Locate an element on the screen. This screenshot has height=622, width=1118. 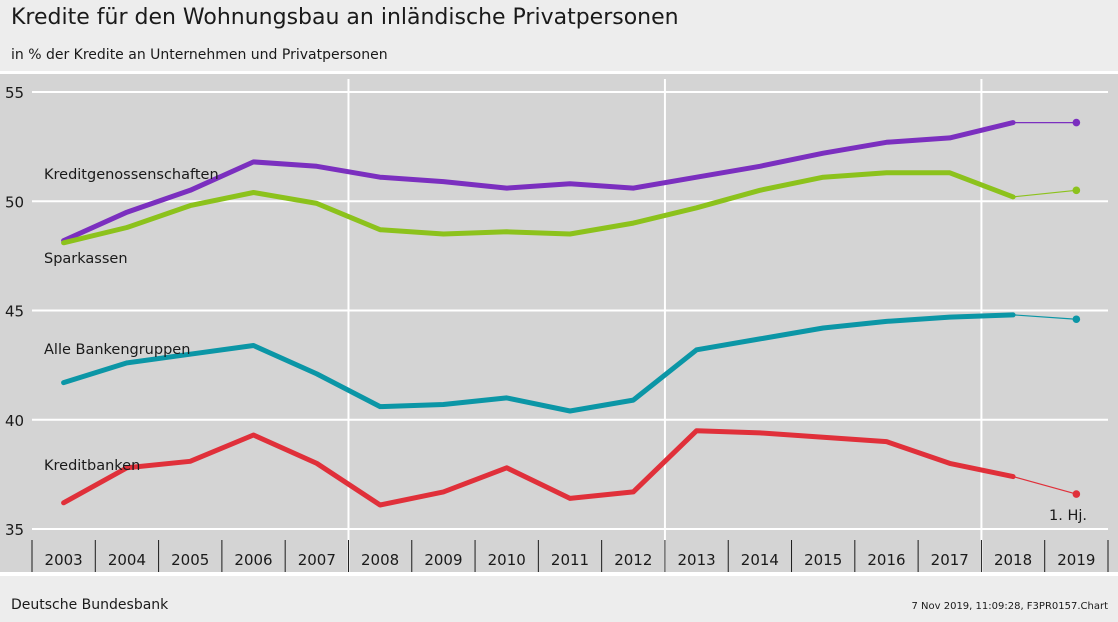
x-tick-label: 2005 is located at coordinates (190, 560).